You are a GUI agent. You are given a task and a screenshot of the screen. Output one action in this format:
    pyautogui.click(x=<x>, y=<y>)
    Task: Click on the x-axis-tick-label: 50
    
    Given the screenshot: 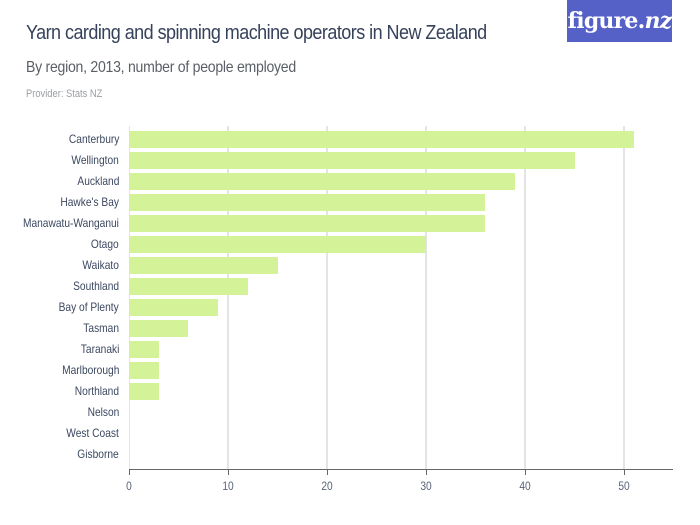 What is the action you would take?
    pyautogui.click(x=624, y=486)
    